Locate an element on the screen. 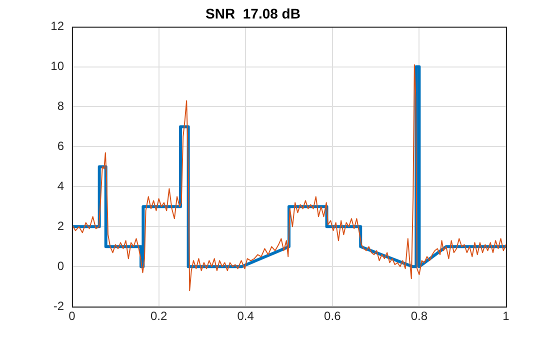  y-tick-label: 0 is located at coordinates (60, 265).